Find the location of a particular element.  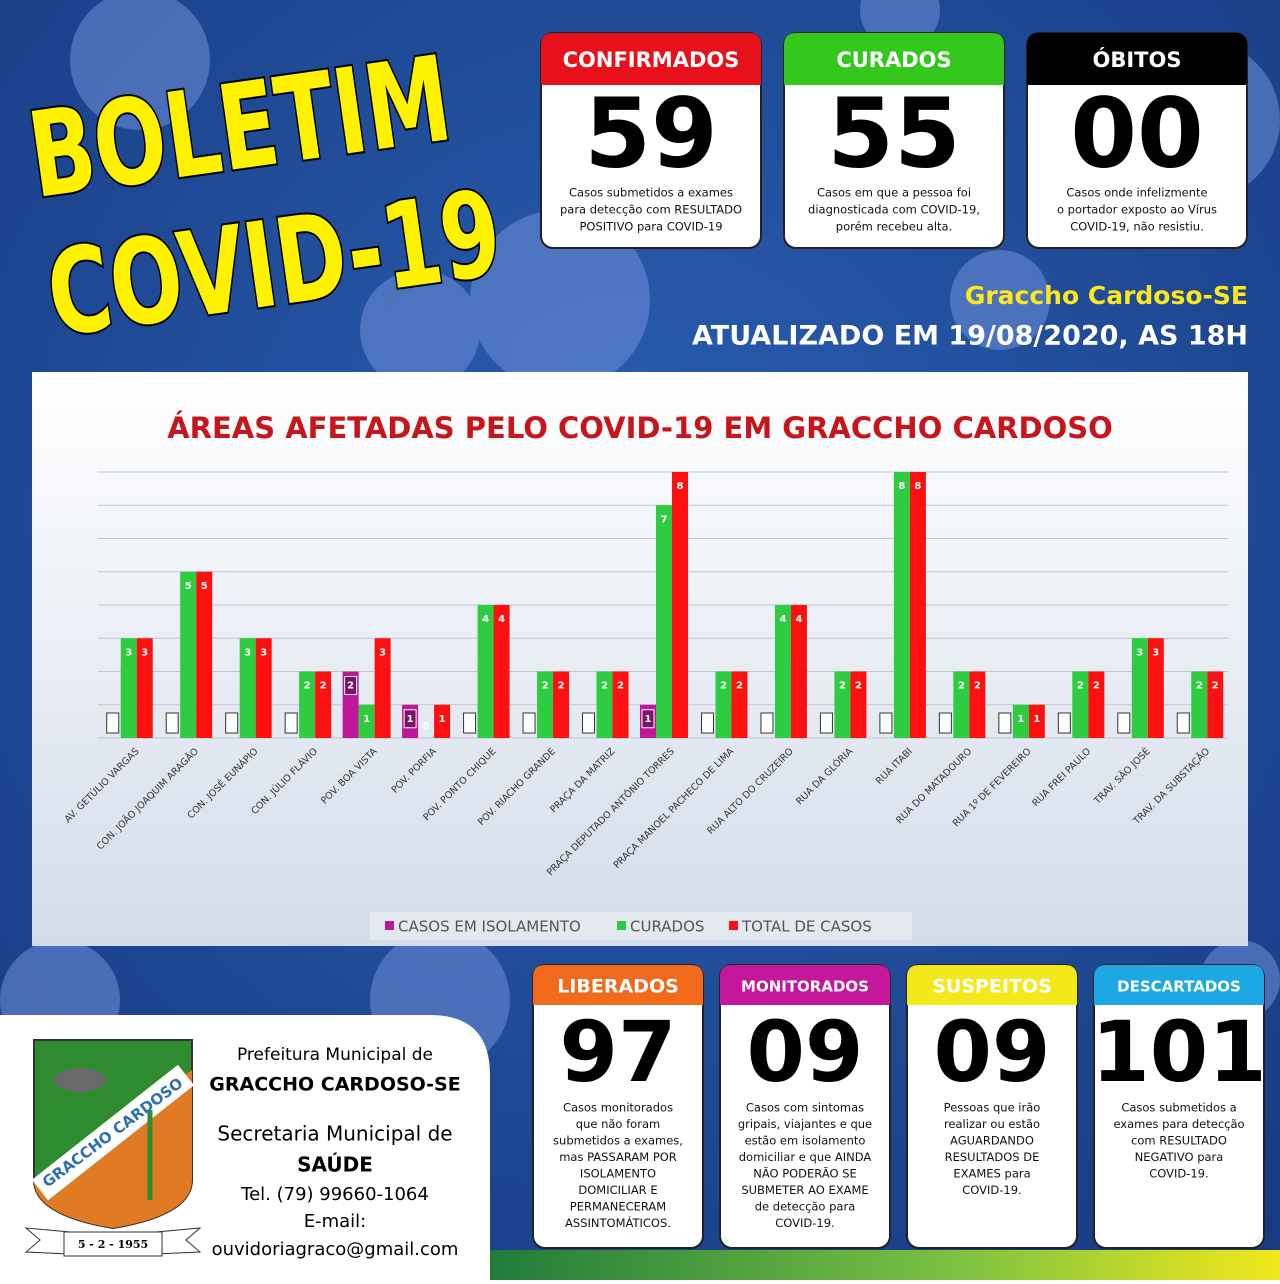

card-description: ASSINTOMÁTICOS. is located at coordinates (618, 1222).